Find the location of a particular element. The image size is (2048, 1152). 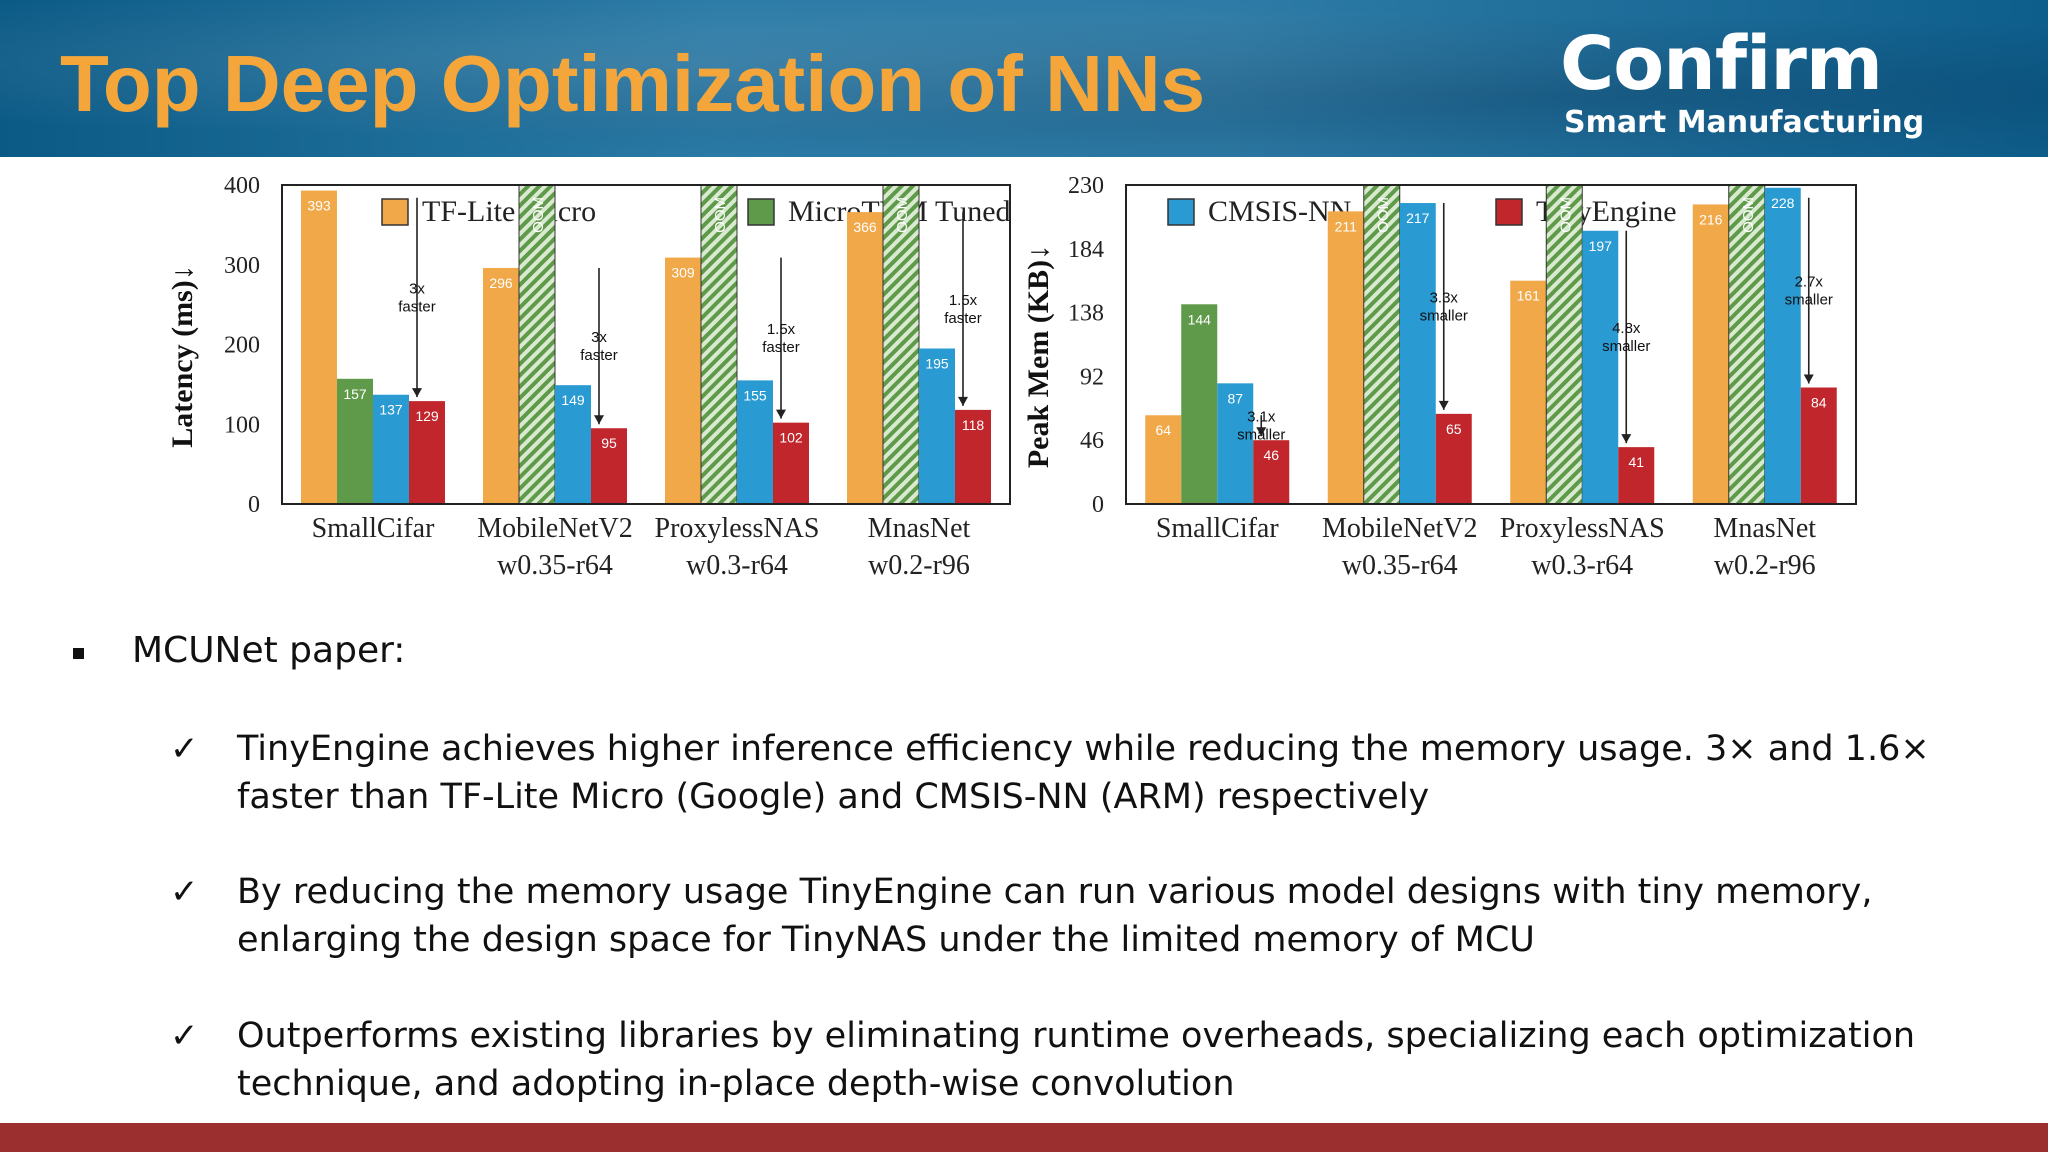

slide-title: Top Deep Optimization of NNs is located at coordinates (633, 83).